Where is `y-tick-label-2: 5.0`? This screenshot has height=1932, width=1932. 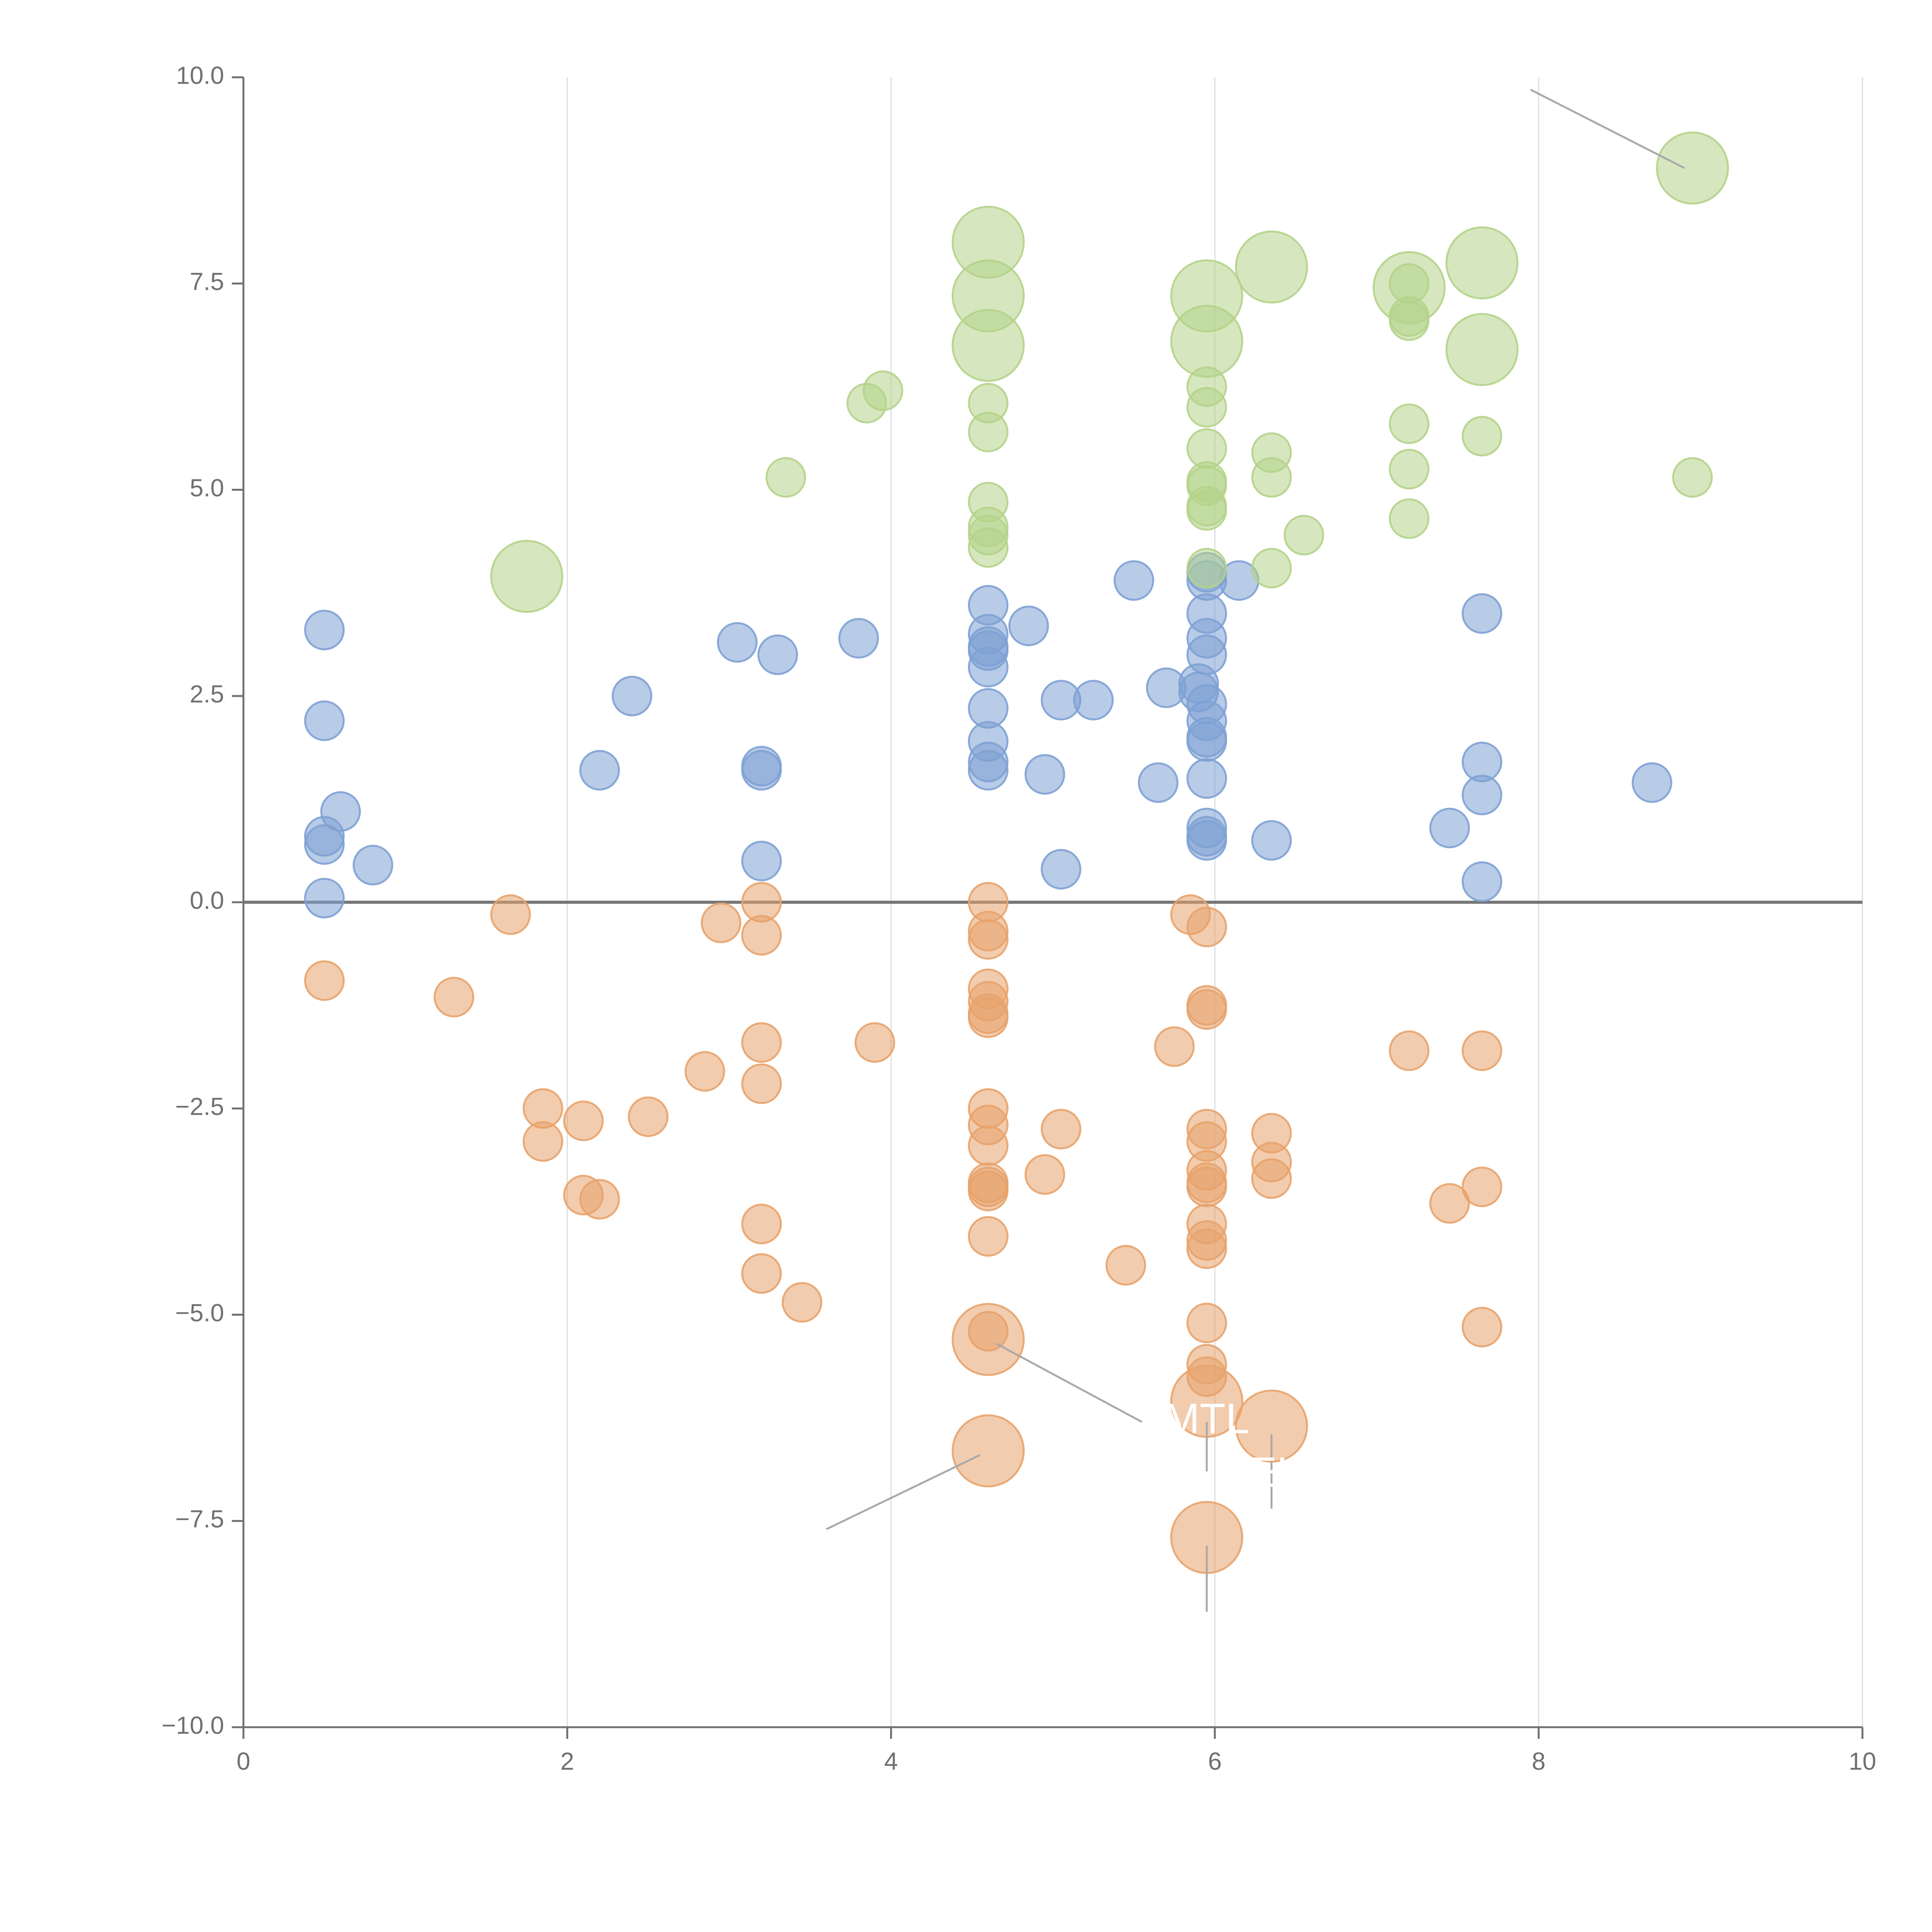 y-tick-label-2: 5.0 is located at coordinates (207, 488).